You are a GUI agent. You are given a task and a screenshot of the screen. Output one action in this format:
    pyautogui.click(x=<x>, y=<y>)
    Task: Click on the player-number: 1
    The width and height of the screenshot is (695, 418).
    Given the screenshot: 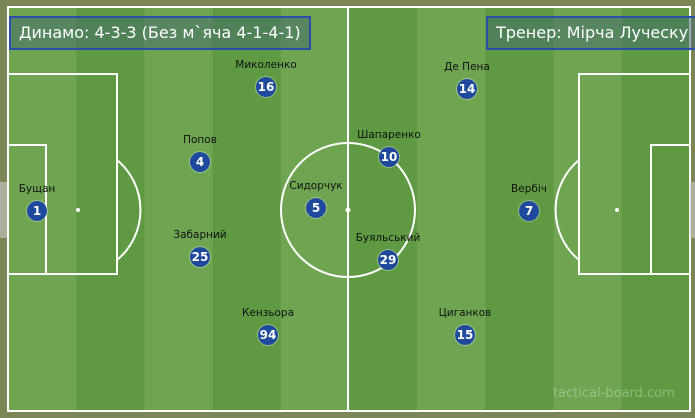 What is the action you would take?
    pyautogui.click(x=37, y=211)
    